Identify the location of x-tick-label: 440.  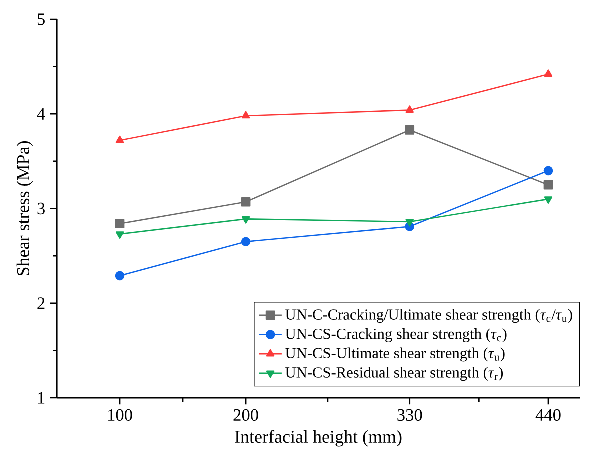
(548, 415).